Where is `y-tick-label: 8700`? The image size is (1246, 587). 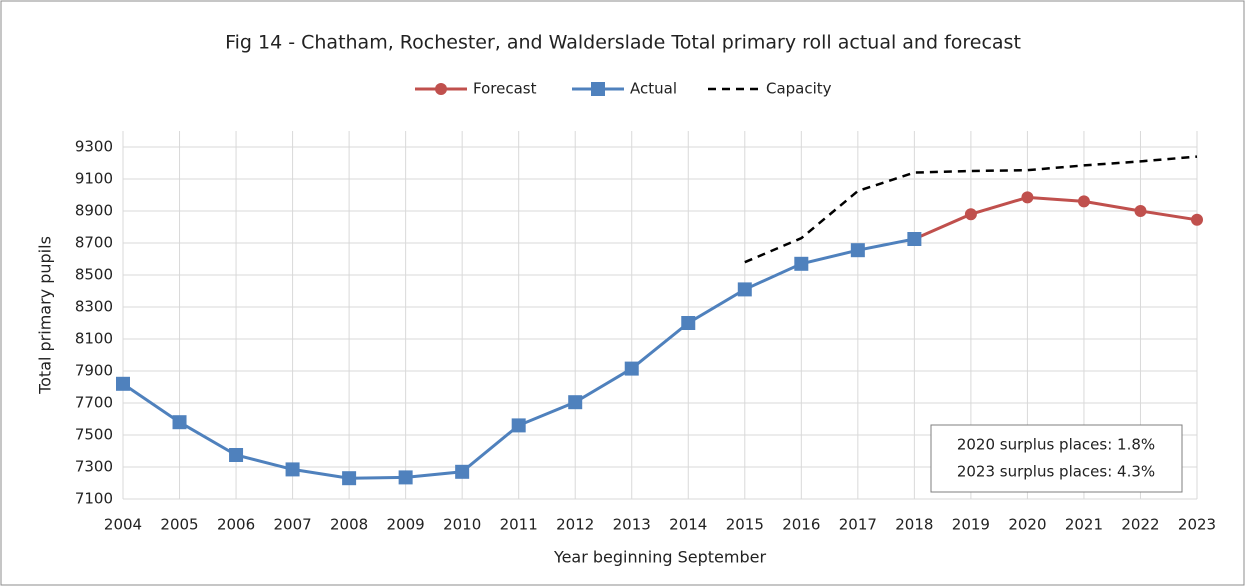 y-tick-label: 8700 is located at coordinates (94, 243).